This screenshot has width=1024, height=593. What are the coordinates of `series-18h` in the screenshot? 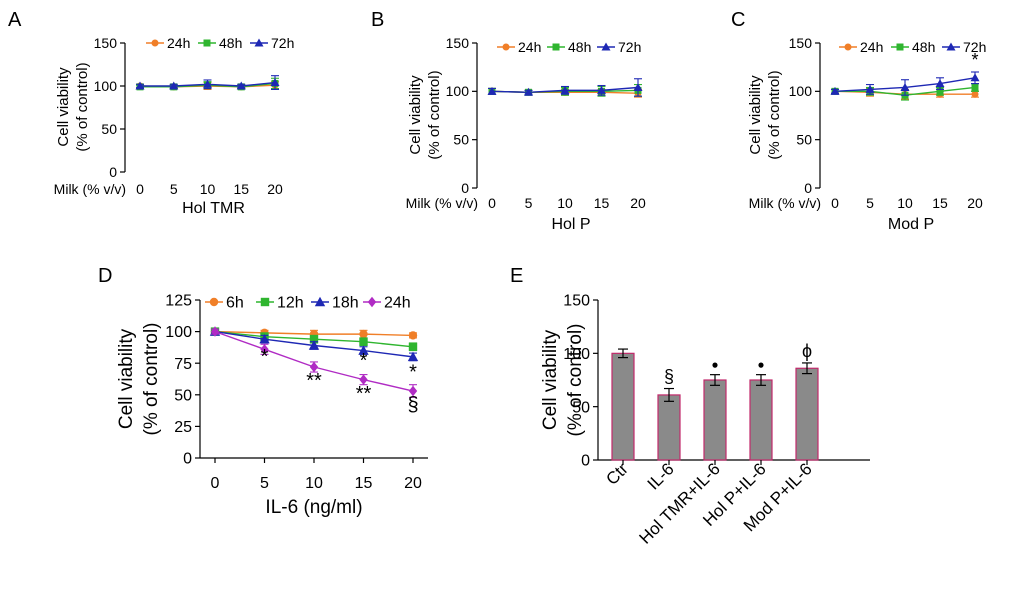 It's located at (314, 344).